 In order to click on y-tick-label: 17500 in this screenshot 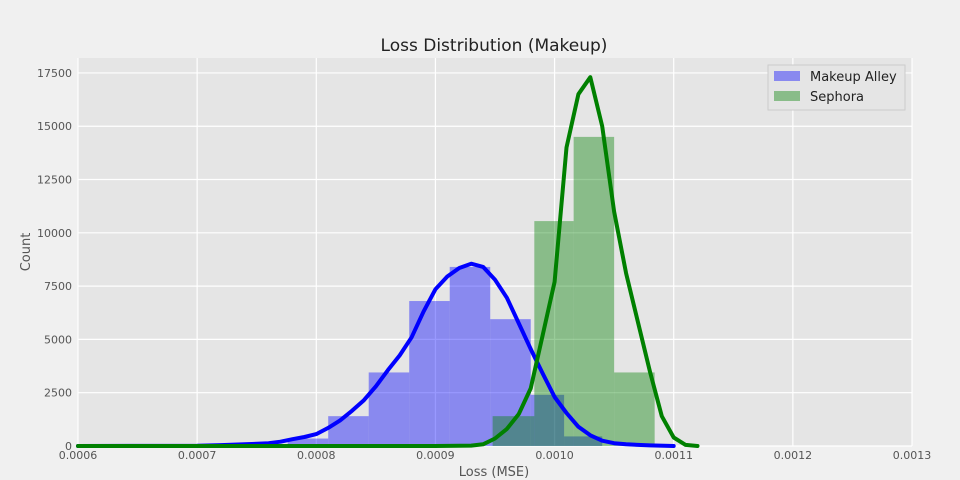, I will do `click(54, 73)`.